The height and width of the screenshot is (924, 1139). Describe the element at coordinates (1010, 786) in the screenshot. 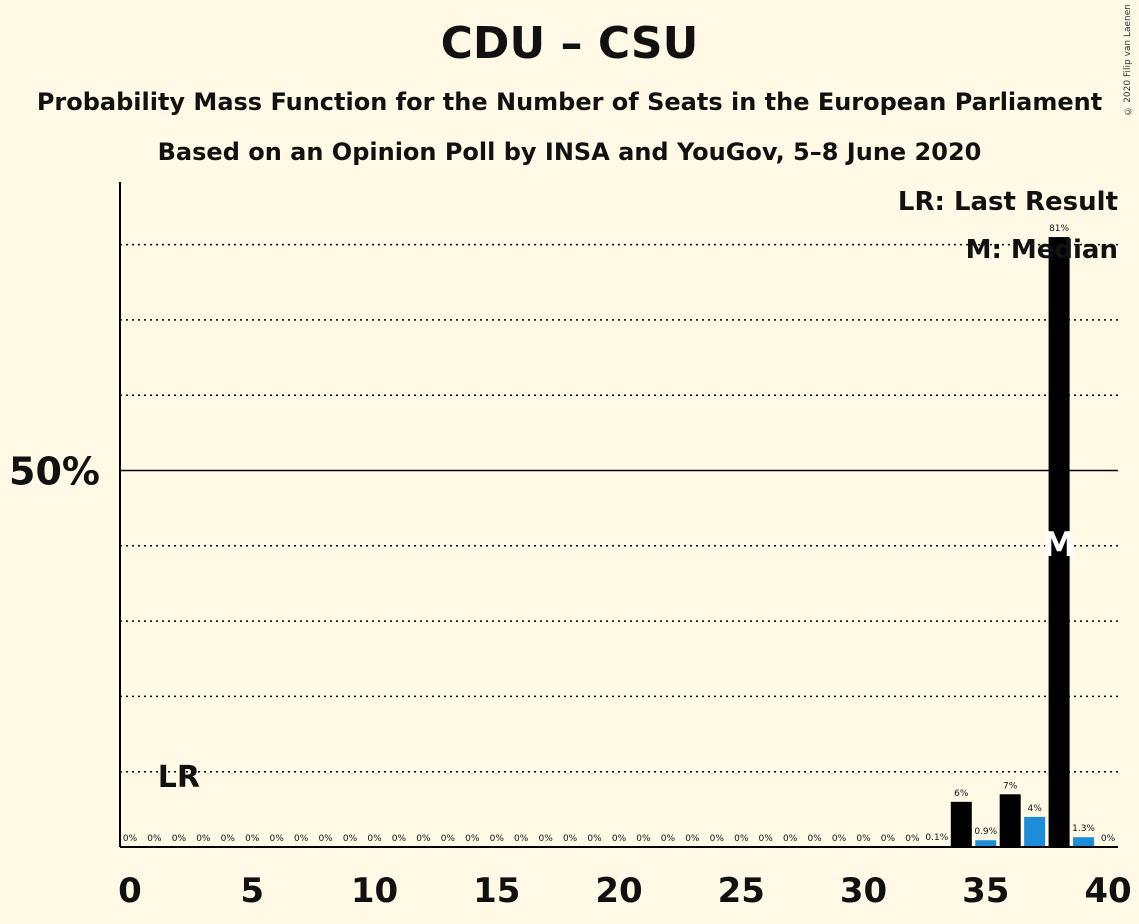

I see `bar-label: 7%` at that location.